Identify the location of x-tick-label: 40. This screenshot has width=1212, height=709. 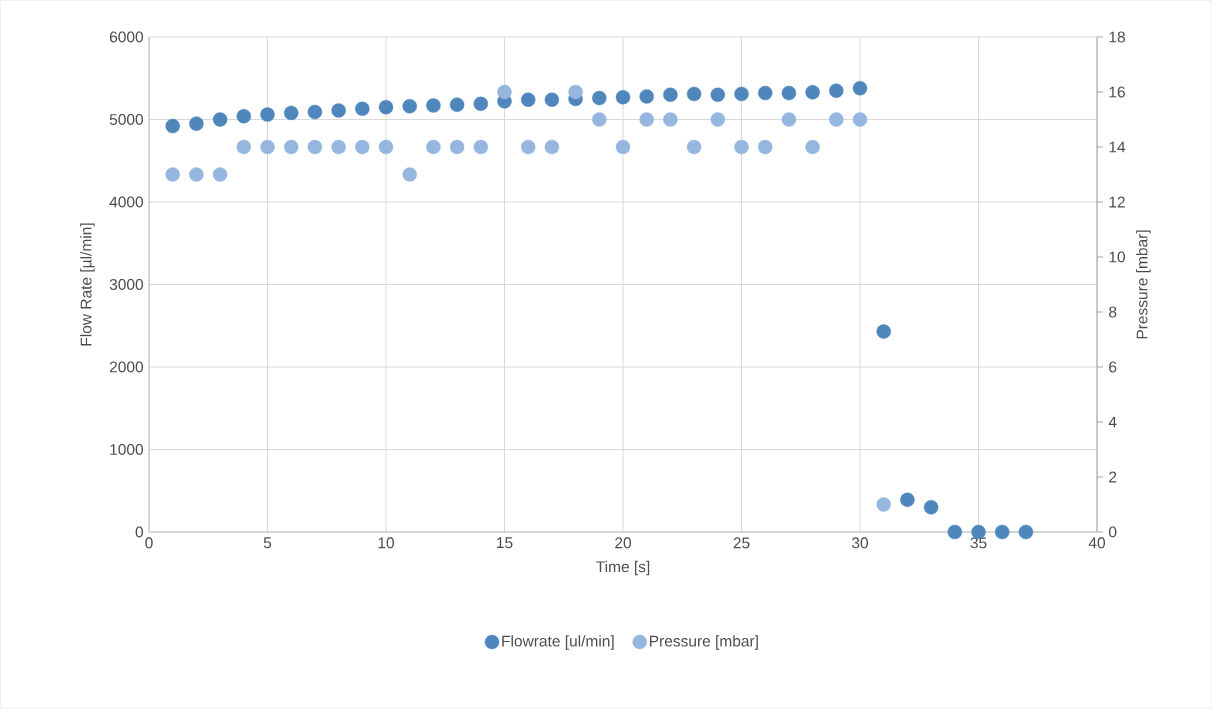
(1097, 543).